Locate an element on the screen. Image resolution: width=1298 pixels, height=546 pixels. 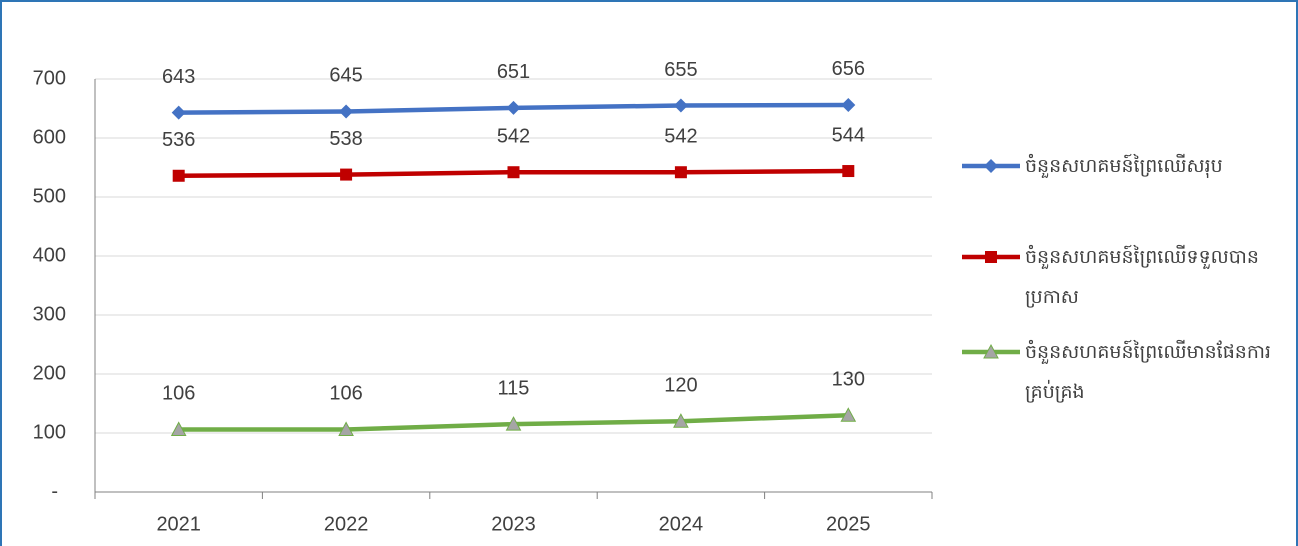
x-tick-label: 2022 is located at coordinates (346, 524).